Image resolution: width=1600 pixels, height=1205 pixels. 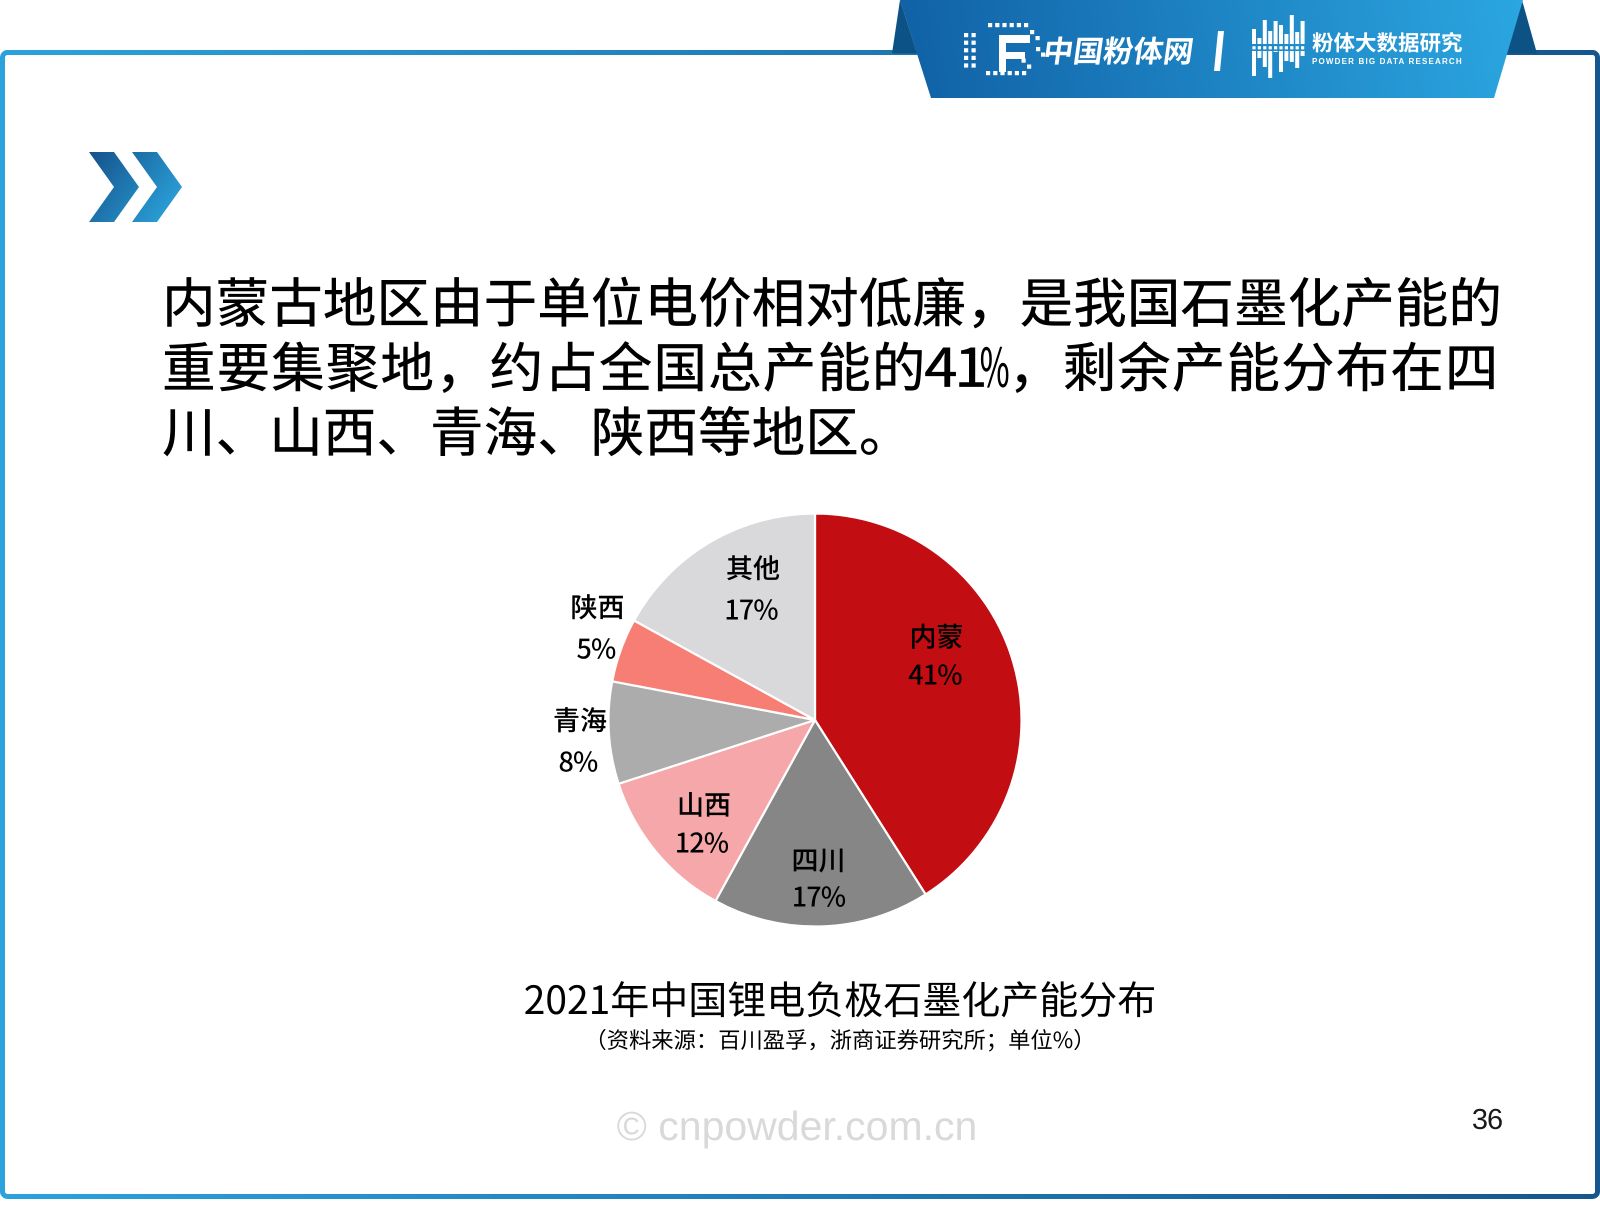 I want to click on svg-text: 36, so click(x=1487, y=1120).